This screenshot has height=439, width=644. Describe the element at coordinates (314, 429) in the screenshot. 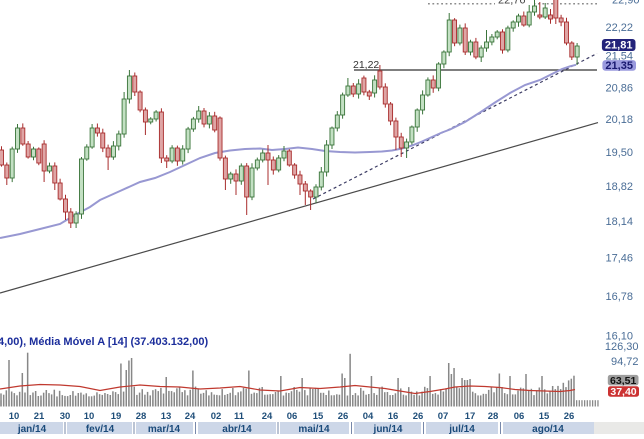

I see `svg-text: mai/14` at that location.